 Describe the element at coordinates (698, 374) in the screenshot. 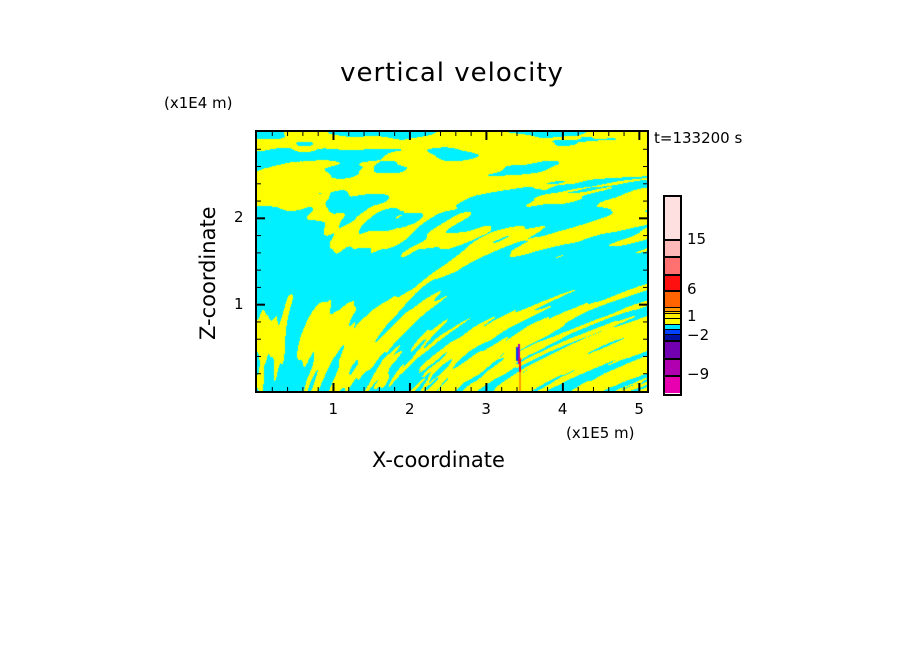

I see `colorbar-label: −9` at that location.